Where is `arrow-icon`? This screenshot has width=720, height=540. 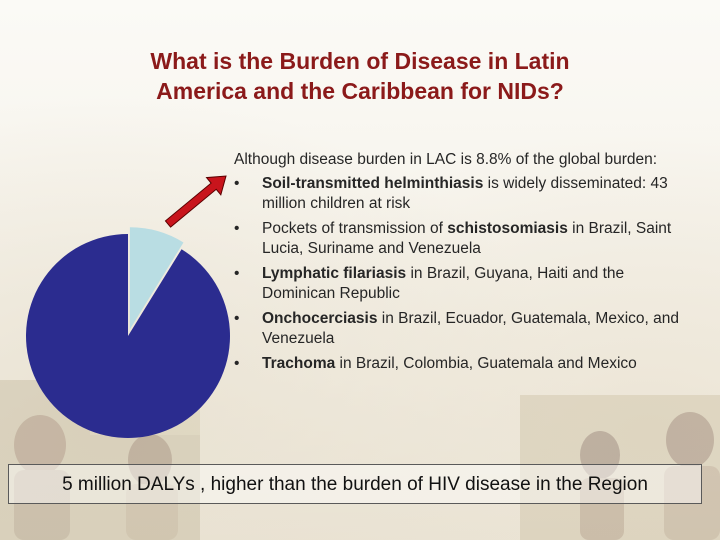 arrow-icon is located at coordinates (195, 201).